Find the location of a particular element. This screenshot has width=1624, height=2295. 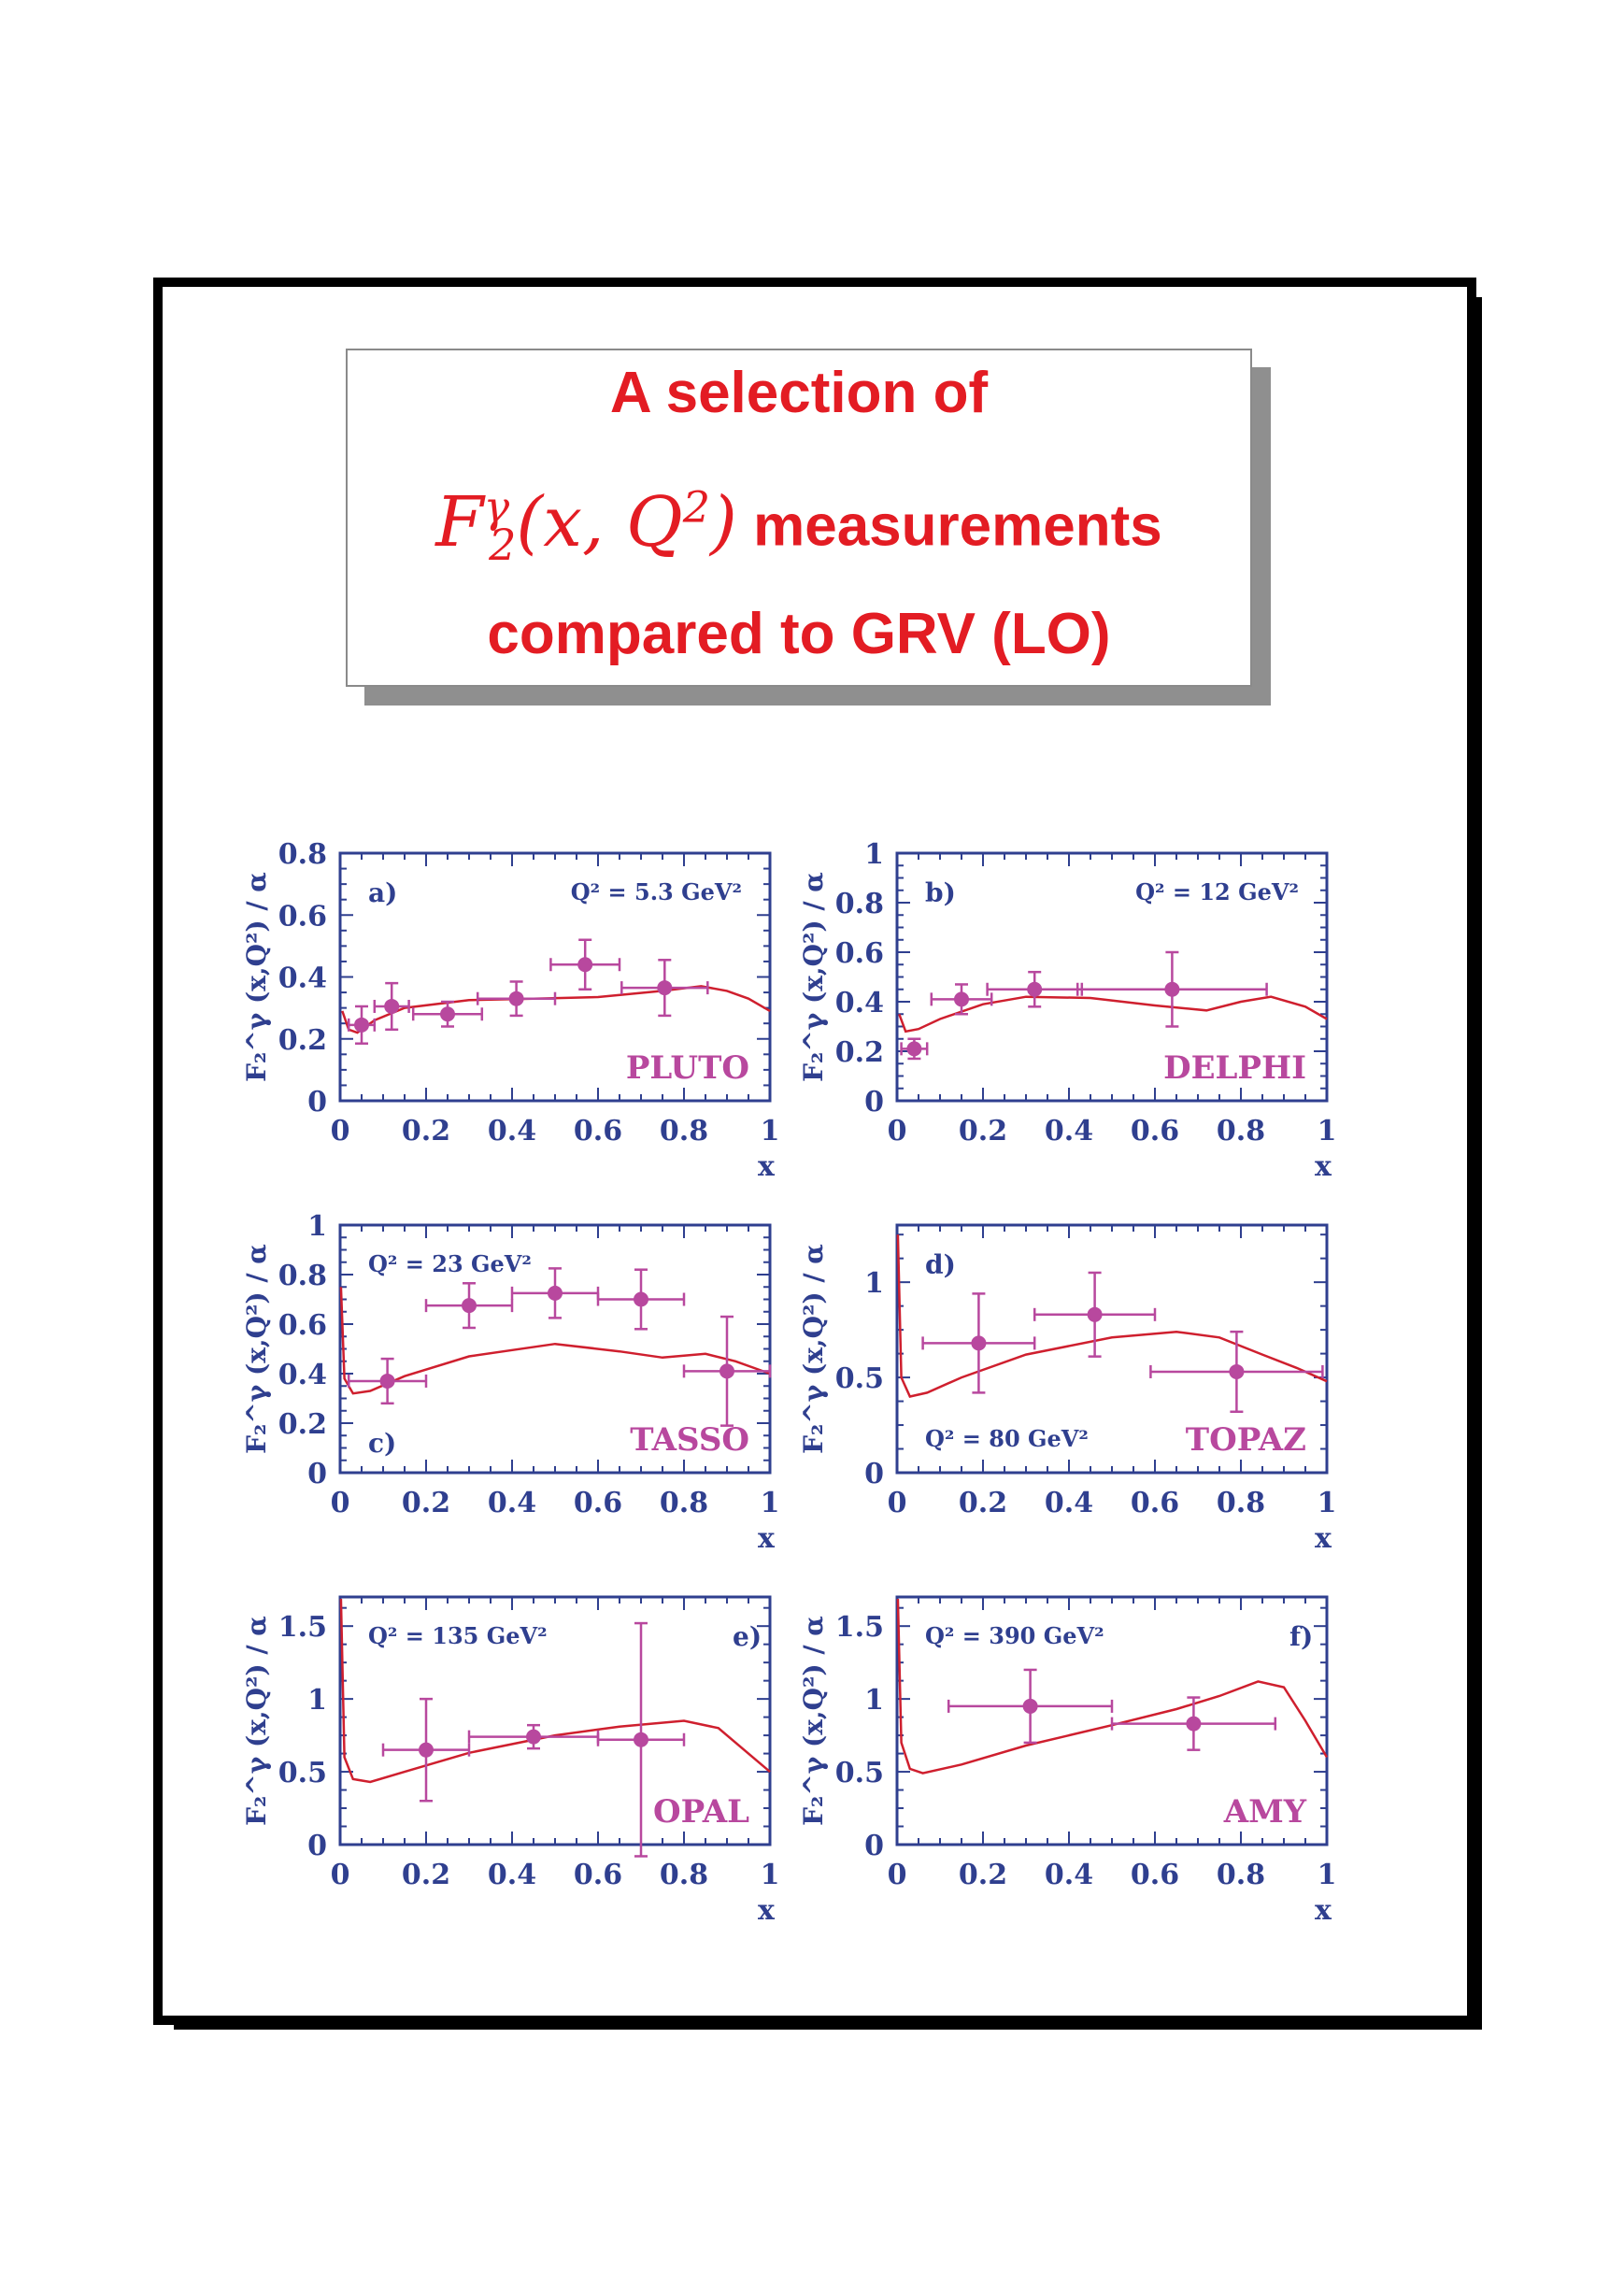

y-tick-label: 0.5 is located at coordinates (302, 1773).